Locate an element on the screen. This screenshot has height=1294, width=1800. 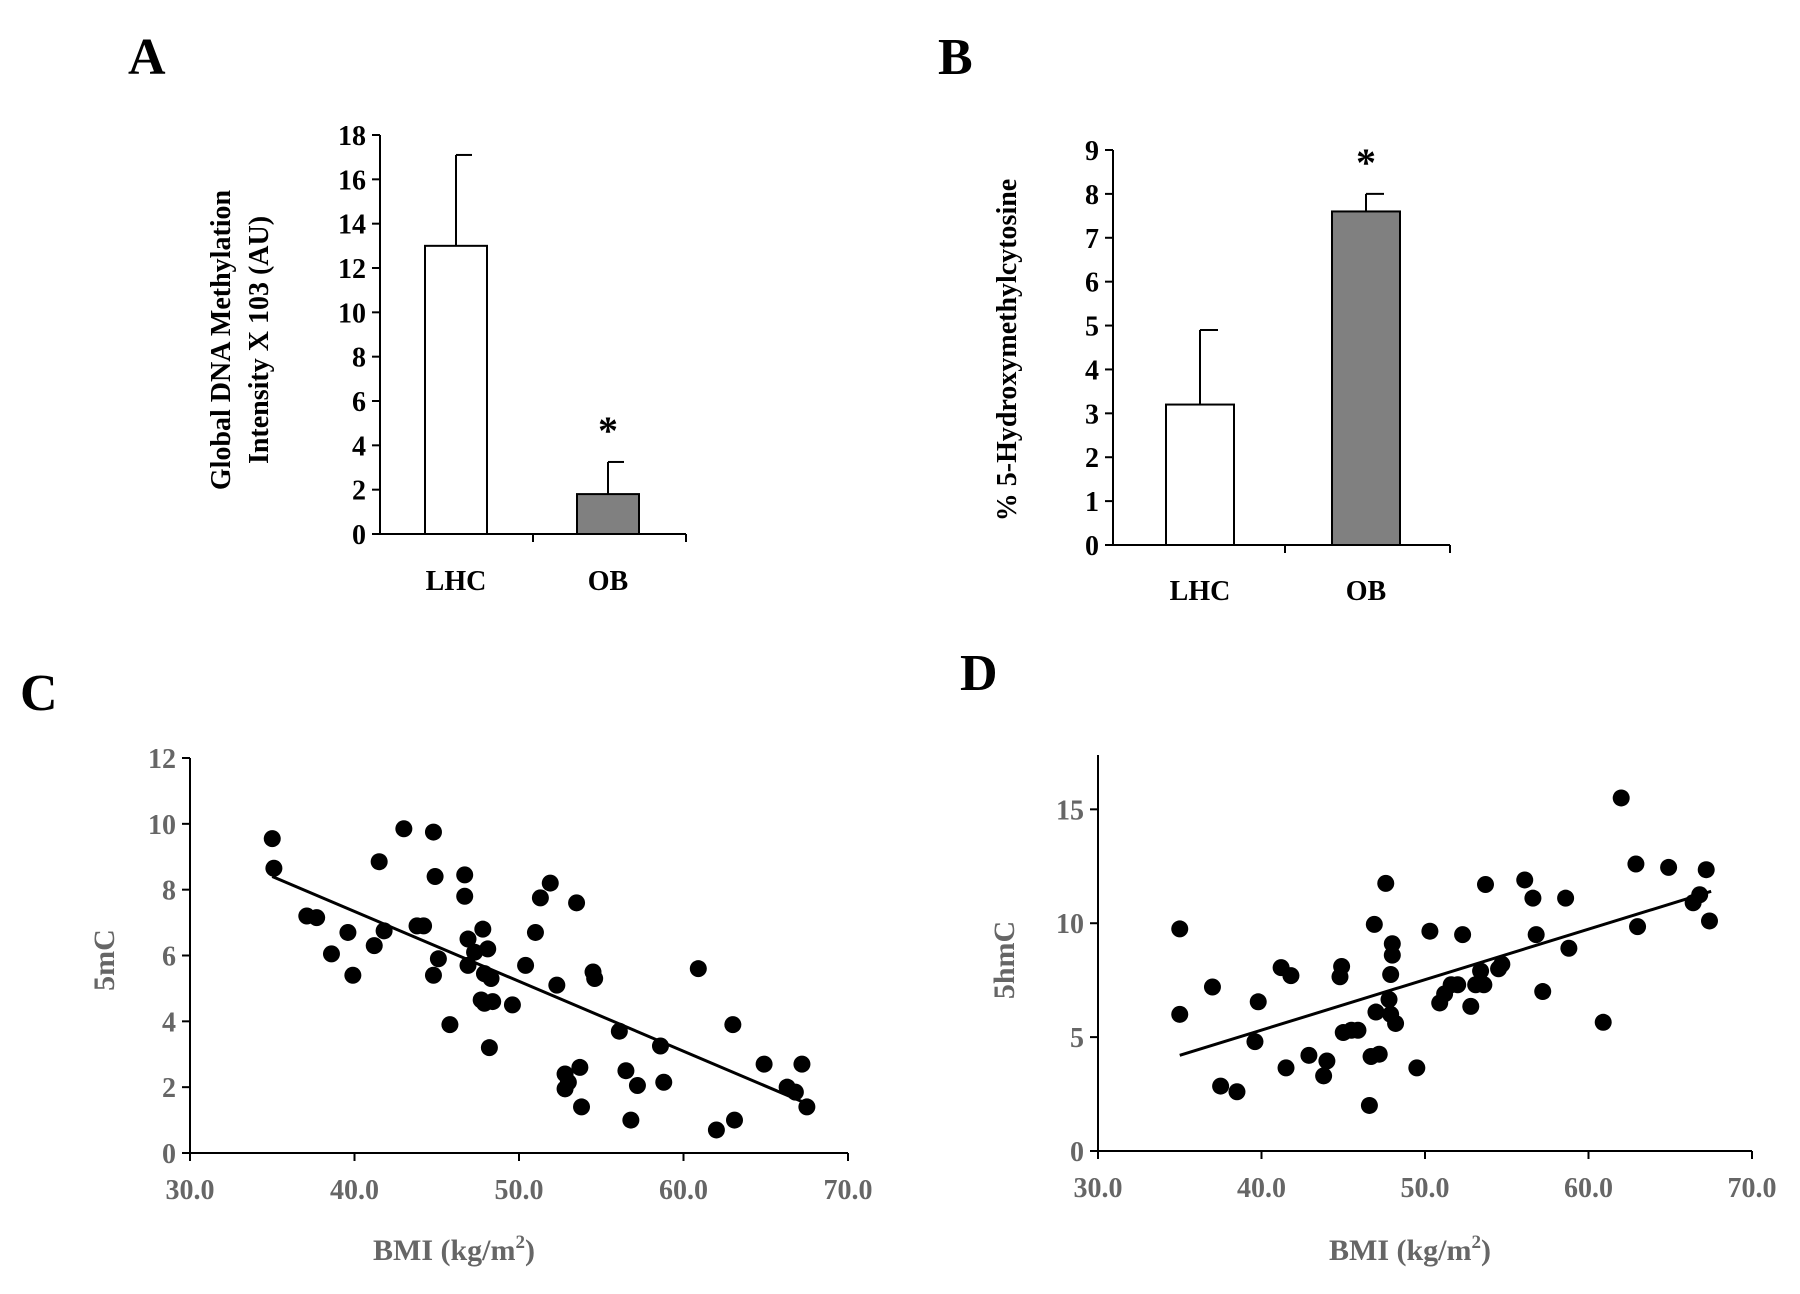
x-tick-label: 70.0 is located at coordinates (848, 1190).